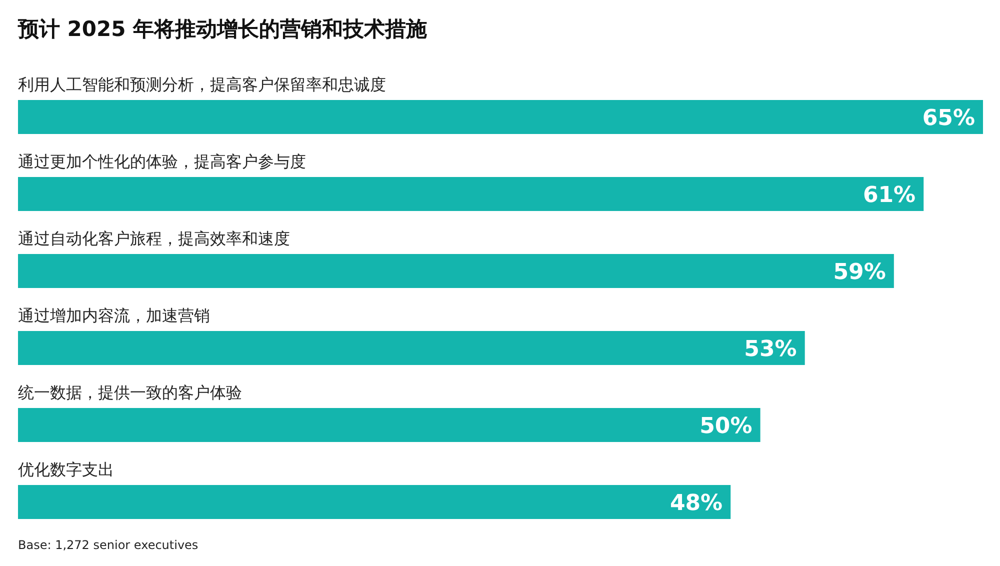 Image resolution: width=1000 pixels, height=566 pixels. Describe the element at coordinates (162, 161) in the screenshot. I see `y-tick-label: 通过更加个性化的体验，提高客户参与度` at that location.